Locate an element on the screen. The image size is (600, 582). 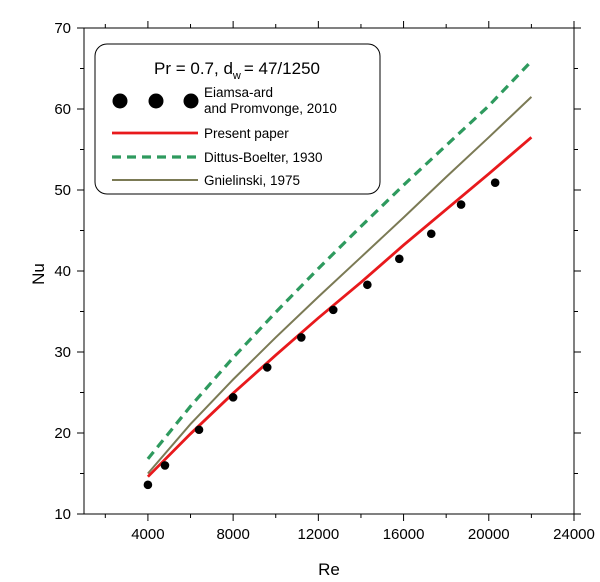
legend-label-gnielinski-1975: Gnielinski, 1975 is located at coordinates (252, 180).